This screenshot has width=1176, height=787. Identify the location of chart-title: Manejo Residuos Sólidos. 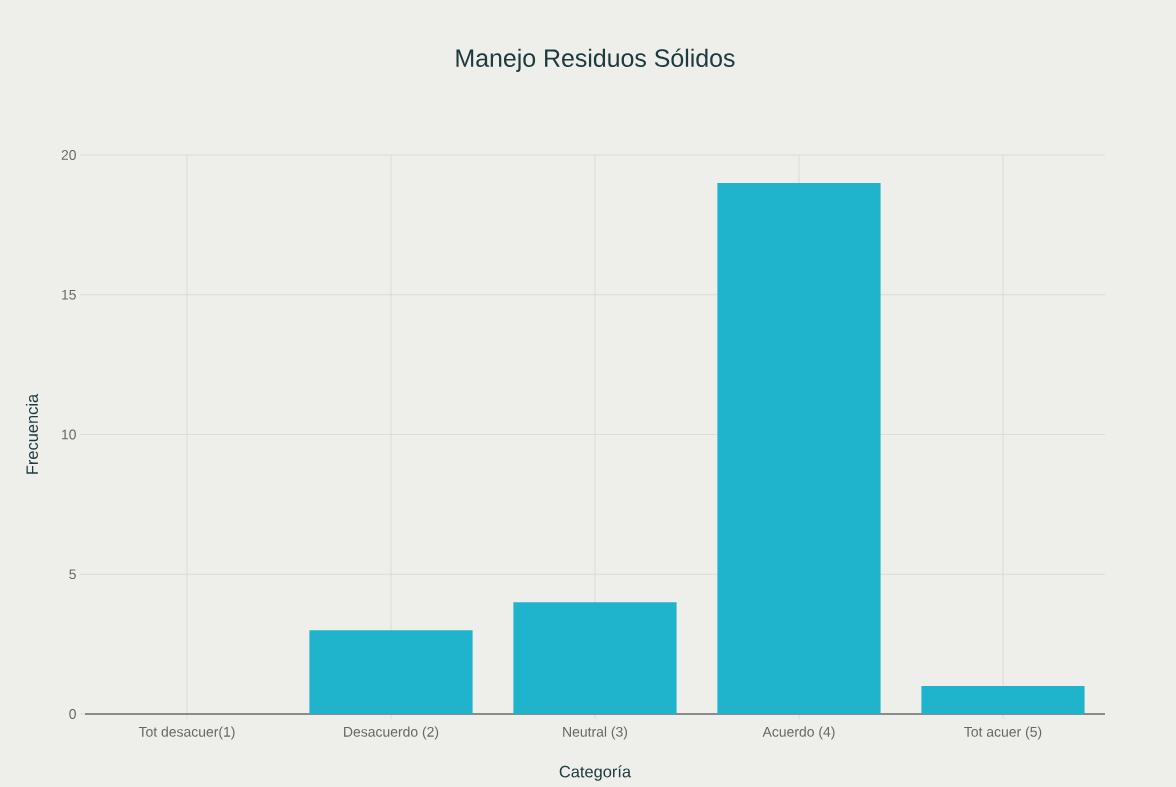
(595, 60).